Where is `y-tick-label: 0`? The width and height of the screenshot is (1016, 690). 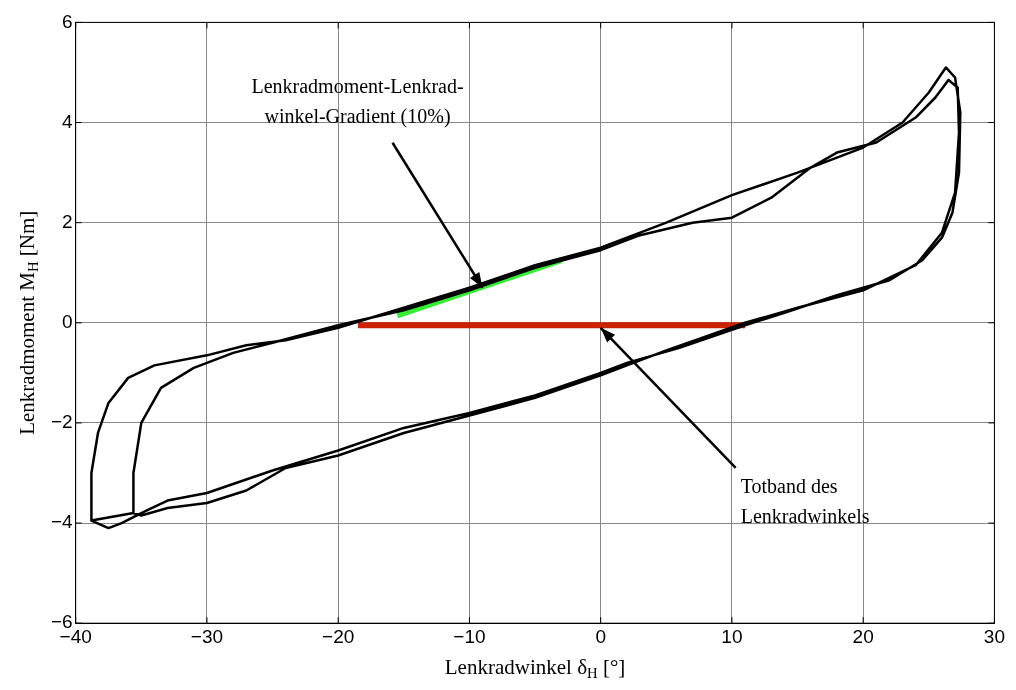 y-tick-label: 0 is located at coordinates (67, 322).